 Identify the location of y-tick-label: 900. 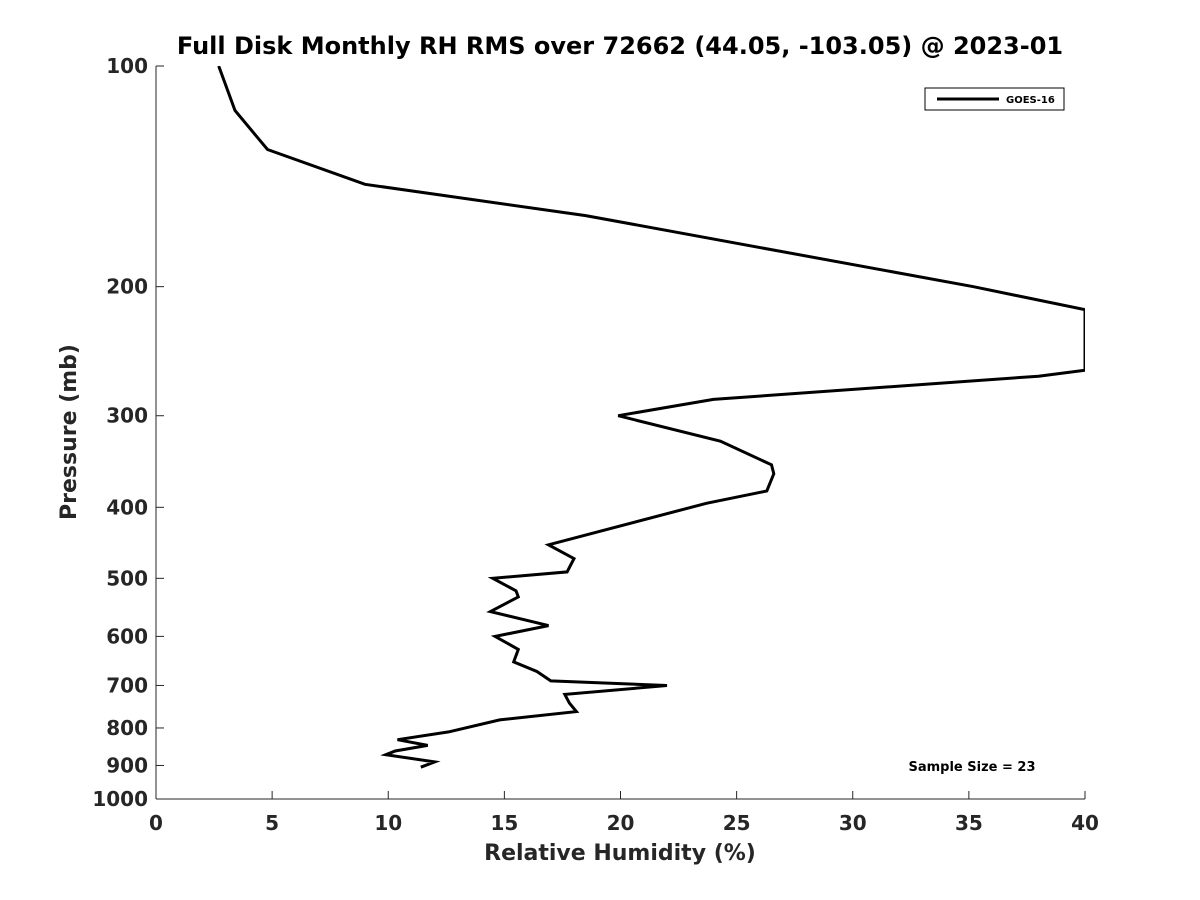
(127, 765).